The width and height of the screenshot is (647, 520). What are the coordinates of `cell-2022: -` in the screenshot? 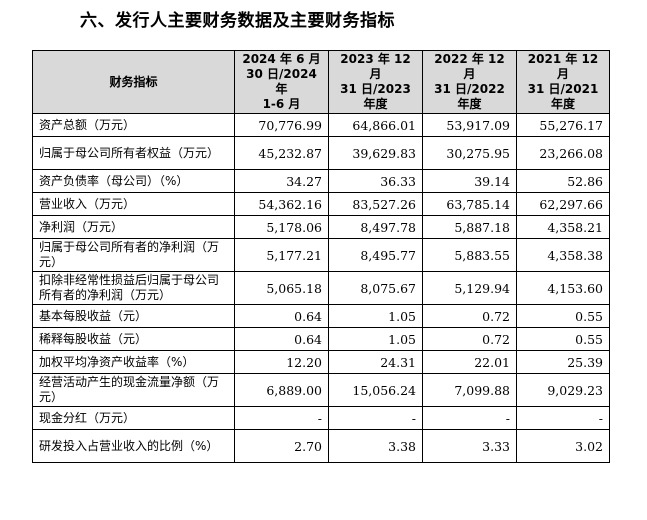 It's located at (469, 418).